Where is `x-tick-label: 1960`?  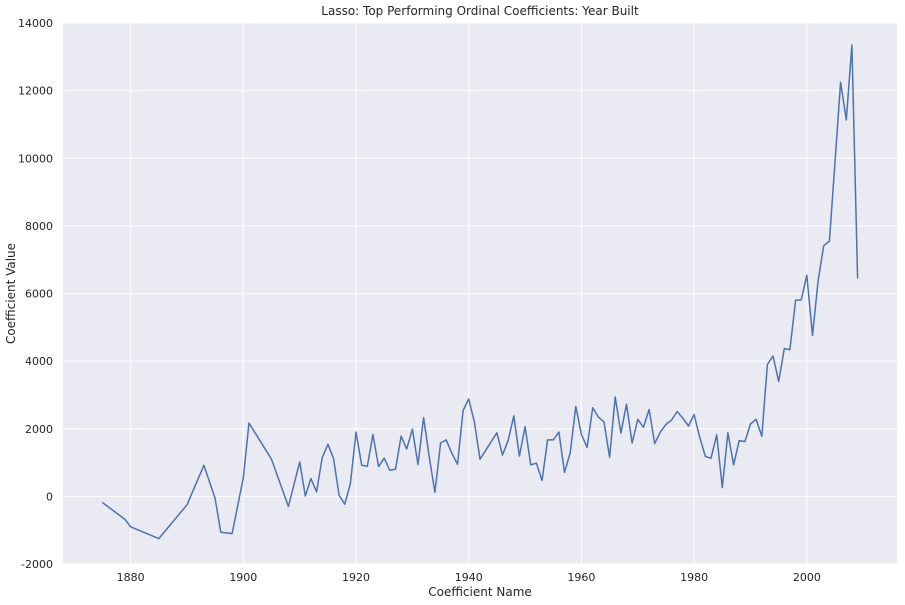
x-tick-label: 1960 is located at coordinates (581, 577).